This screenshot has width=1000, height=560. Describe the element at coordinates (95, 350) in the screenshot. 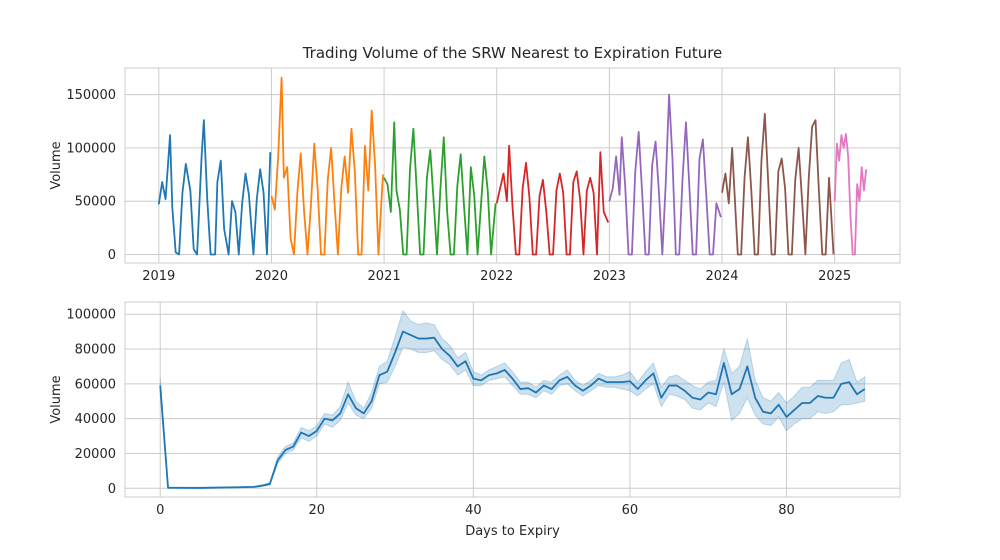

I see `y-tick-label: 80000` at that location.